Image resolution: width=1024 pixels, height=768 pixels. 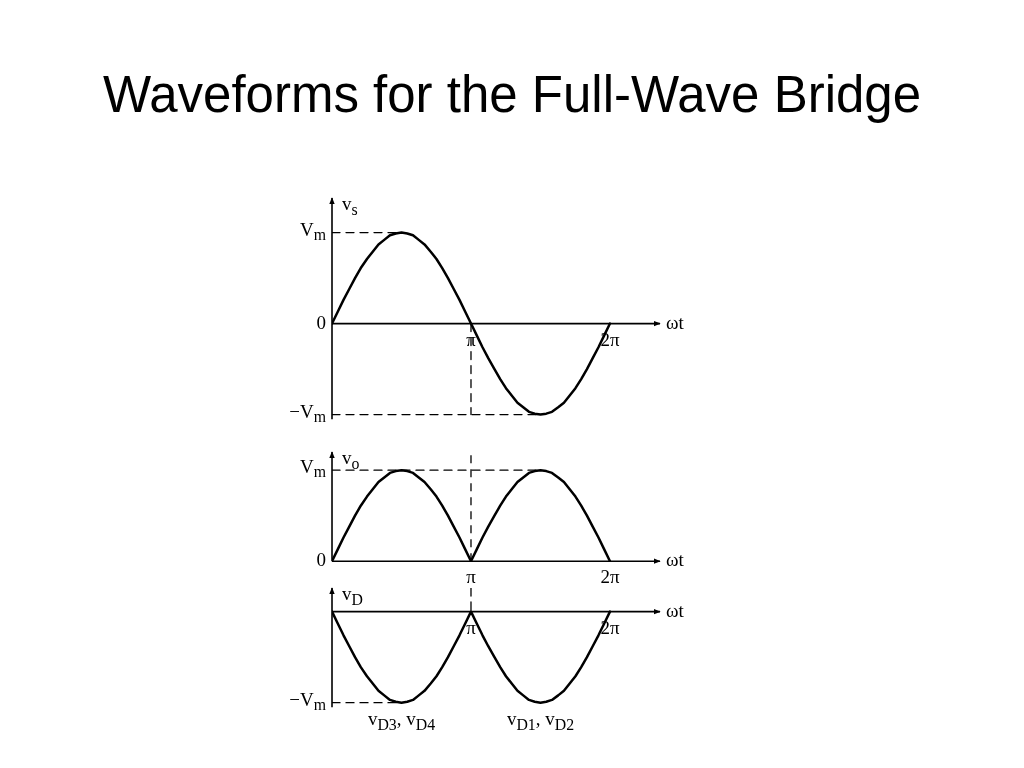 I want to click on y-axis-title: v$_{D}$, so click(x=352, y=595).